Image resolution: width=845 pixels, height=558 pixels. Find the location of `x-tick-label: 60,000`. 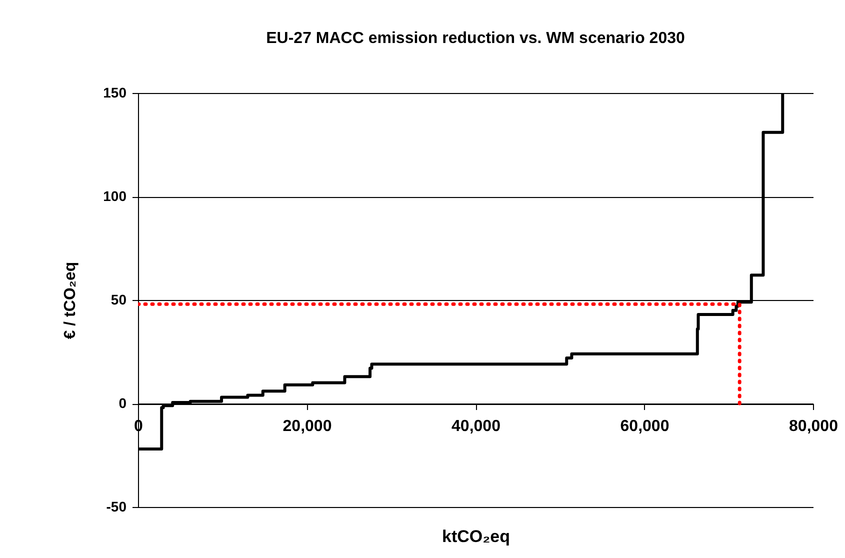

x-tick-label: 60,000 is located at coordinates (645, 426).